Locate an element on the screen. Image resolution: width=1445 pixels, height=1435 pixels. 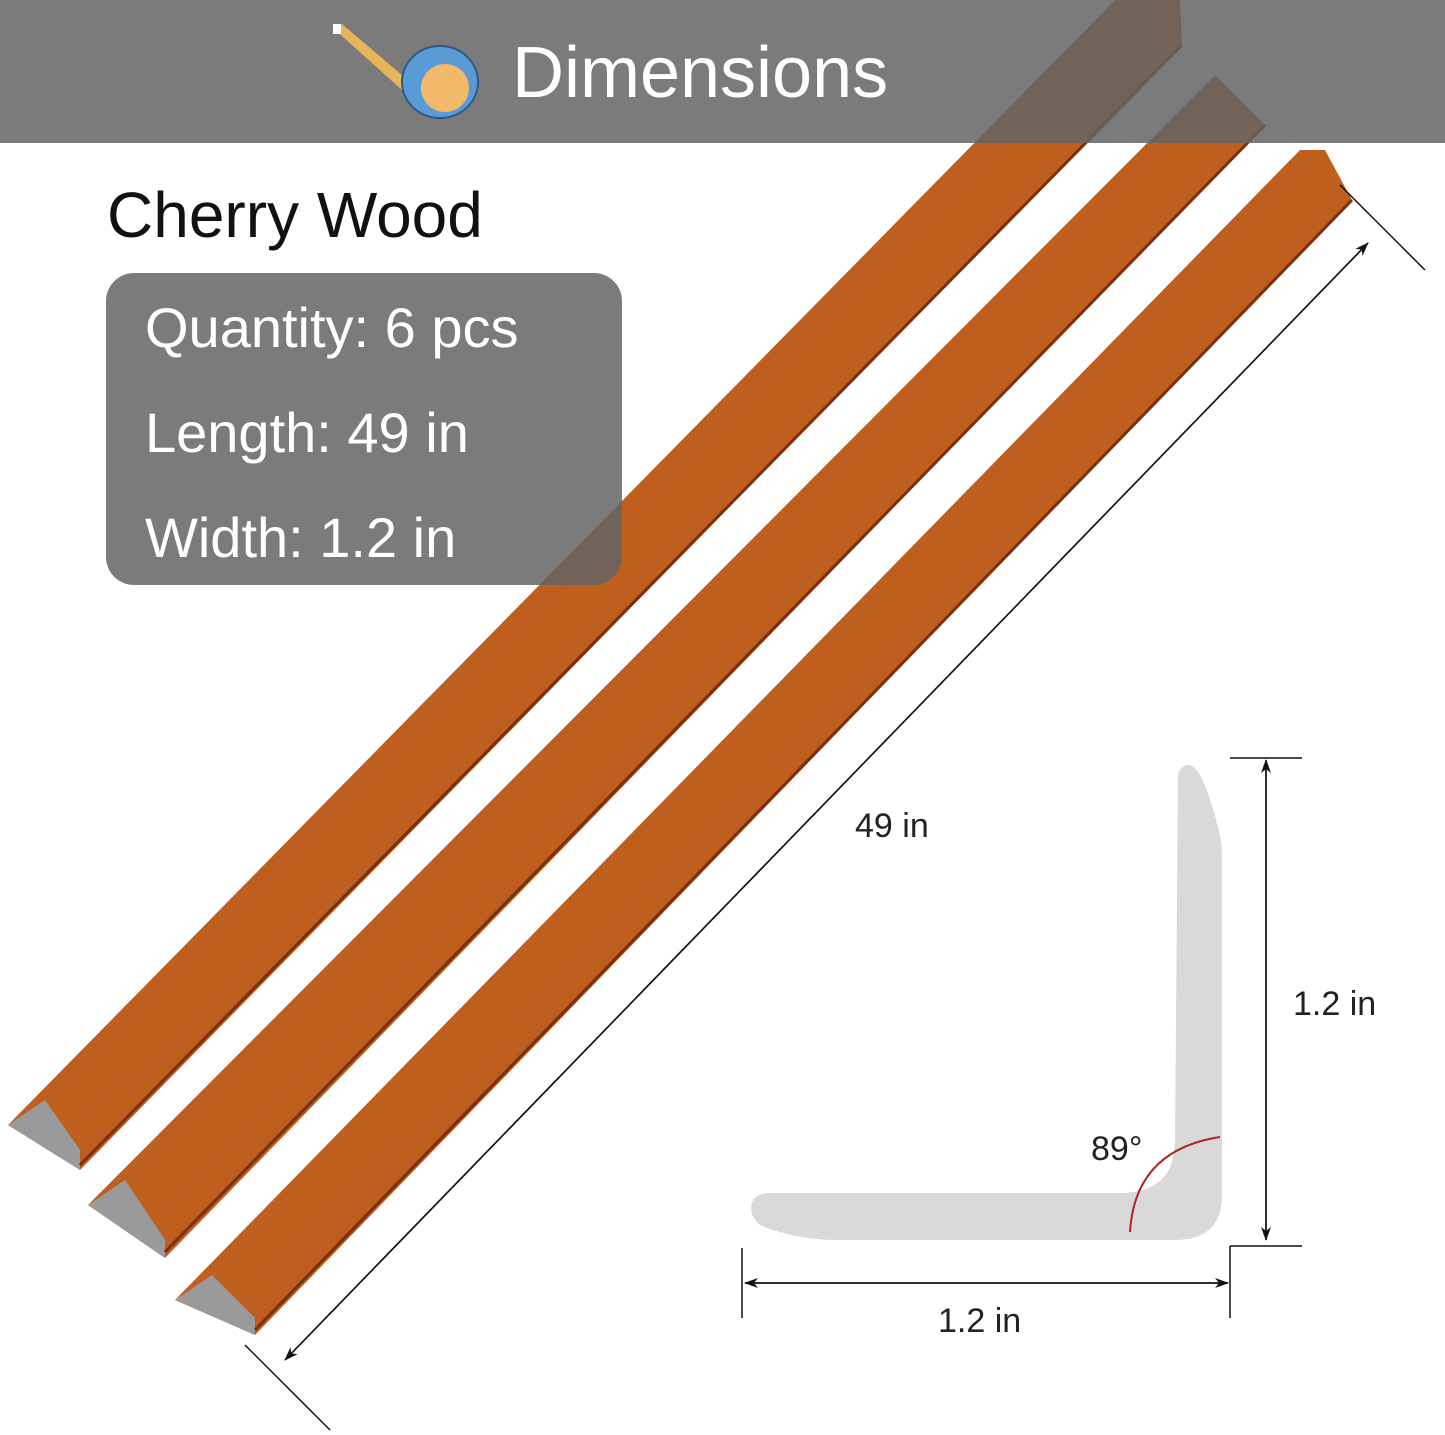
angle-profile is located at coordinates (986, 1002).